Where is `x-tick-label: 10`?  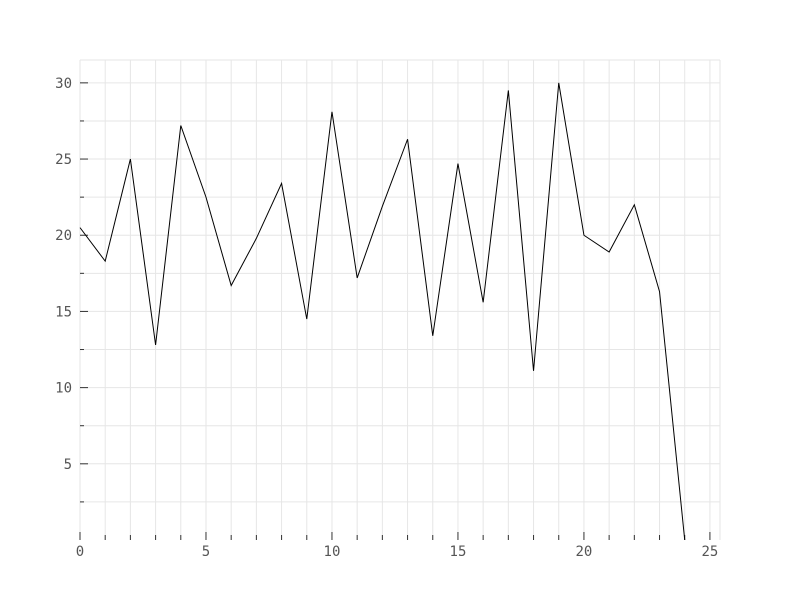
x-tick-label: 10 is located at coordinates (332, 552).